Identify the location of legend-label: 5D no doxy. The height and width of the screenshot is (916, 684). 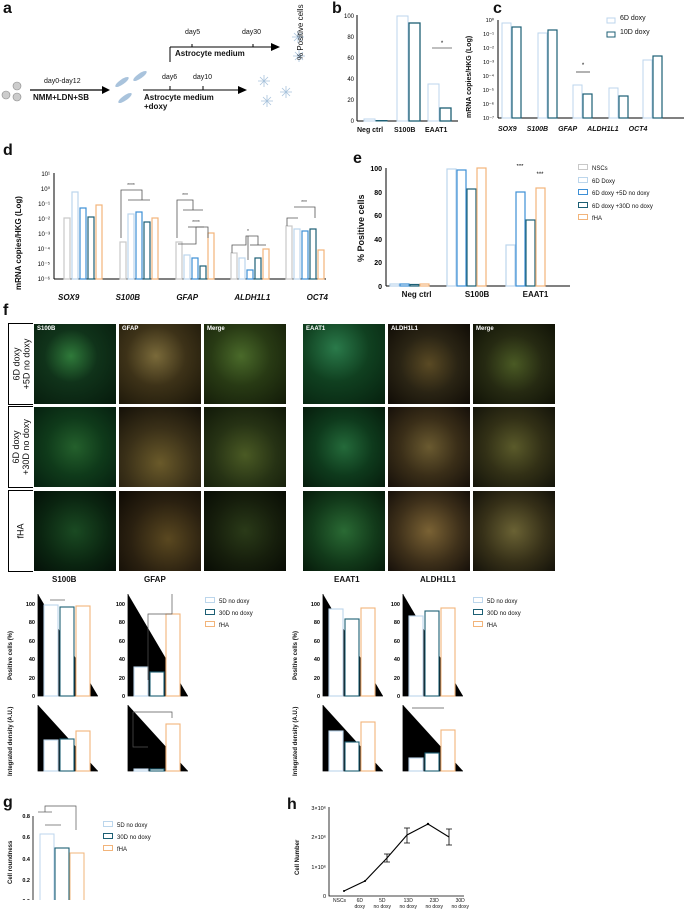
(132, 826).